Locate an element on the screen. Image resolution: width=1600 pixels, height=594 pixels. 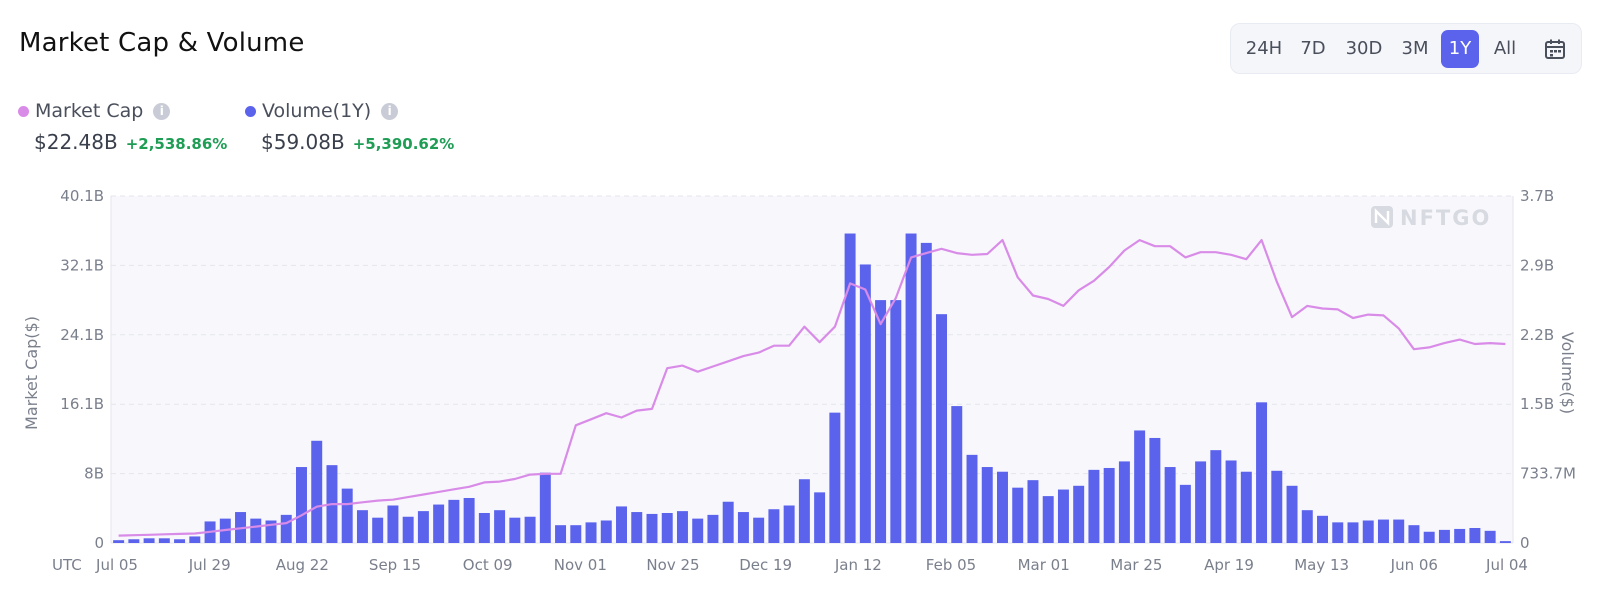
range-7d-button: 7D is located at coordinates (1313, 48).